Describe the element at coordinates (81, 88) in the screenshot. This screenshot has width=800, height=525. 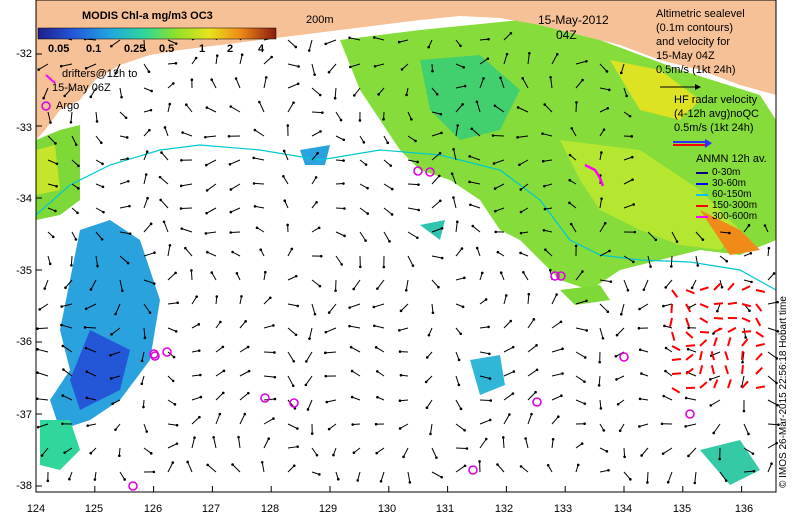
I see `drifters-legend-line: 15-May 06Z` at that location.